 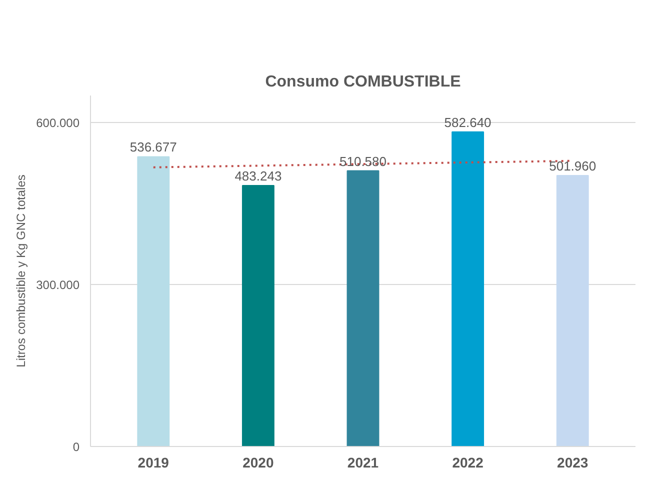 I want to click on chart-title: Consumo COMBUSTIBLE, so click(x=363, y=82).